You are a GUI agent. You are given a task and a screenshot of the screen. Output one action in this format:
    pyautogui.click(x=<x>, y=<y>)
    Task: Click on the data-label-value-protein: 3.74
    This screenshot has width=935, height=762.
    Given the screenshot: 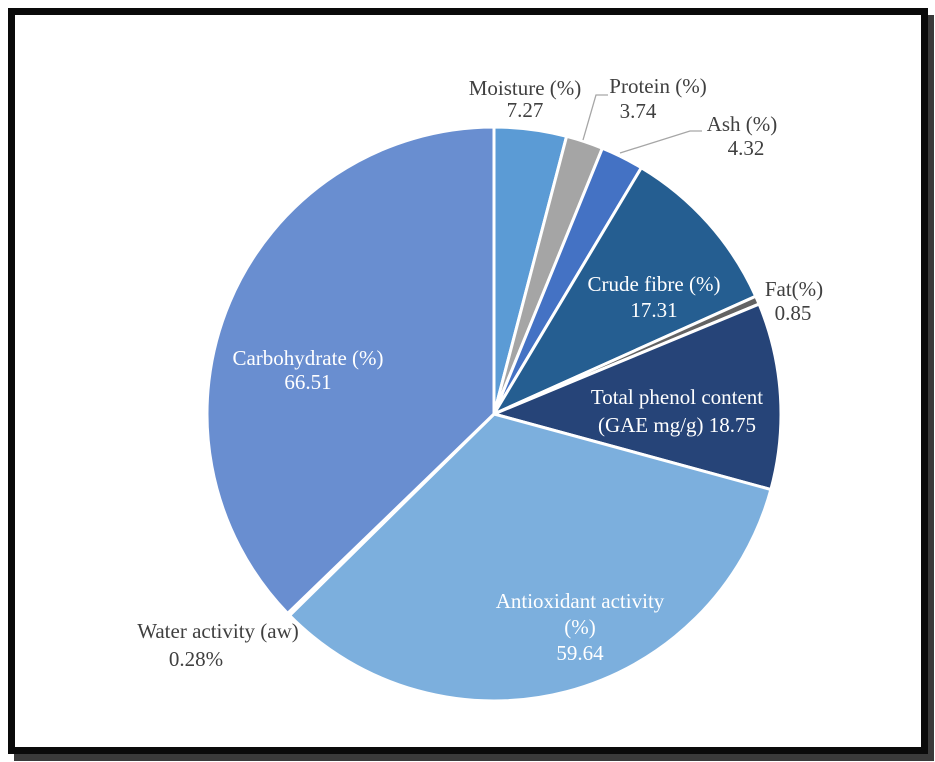 What is the action you would take?
    pyautogui.click(x=638, y=111)
    